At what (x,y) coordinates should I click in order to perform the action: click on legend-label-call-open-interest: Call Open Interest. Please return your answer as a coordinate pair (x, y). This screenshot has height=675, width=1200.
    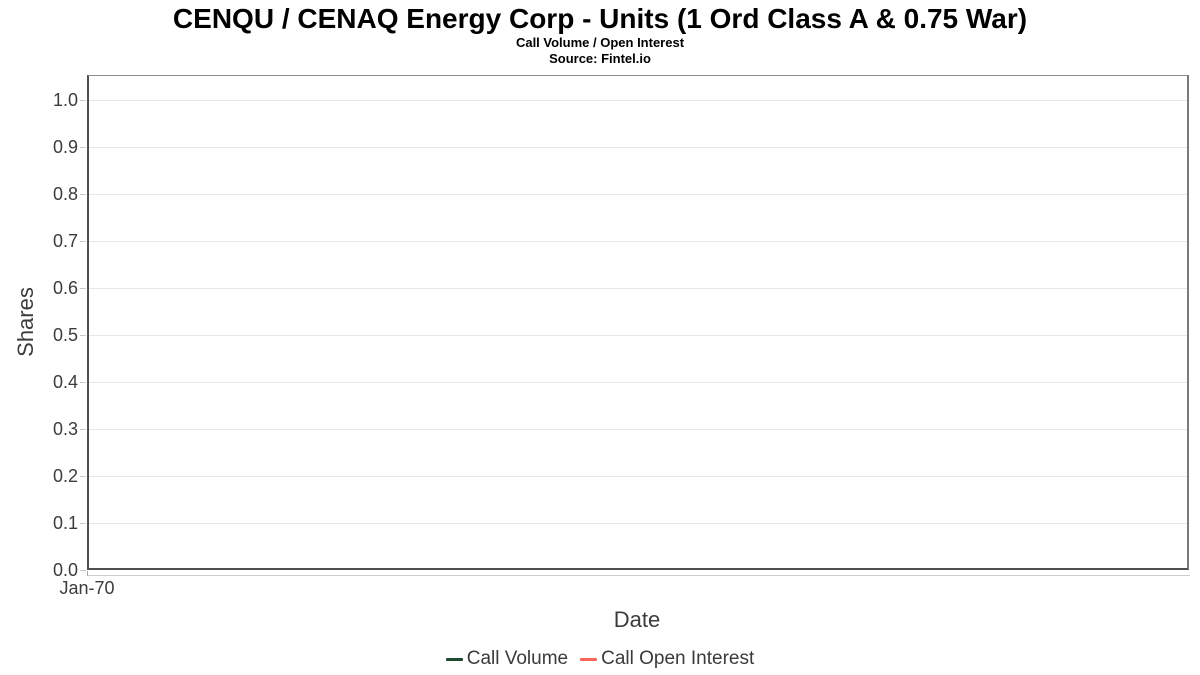
    Looking at the image, I should click on (678, 658).